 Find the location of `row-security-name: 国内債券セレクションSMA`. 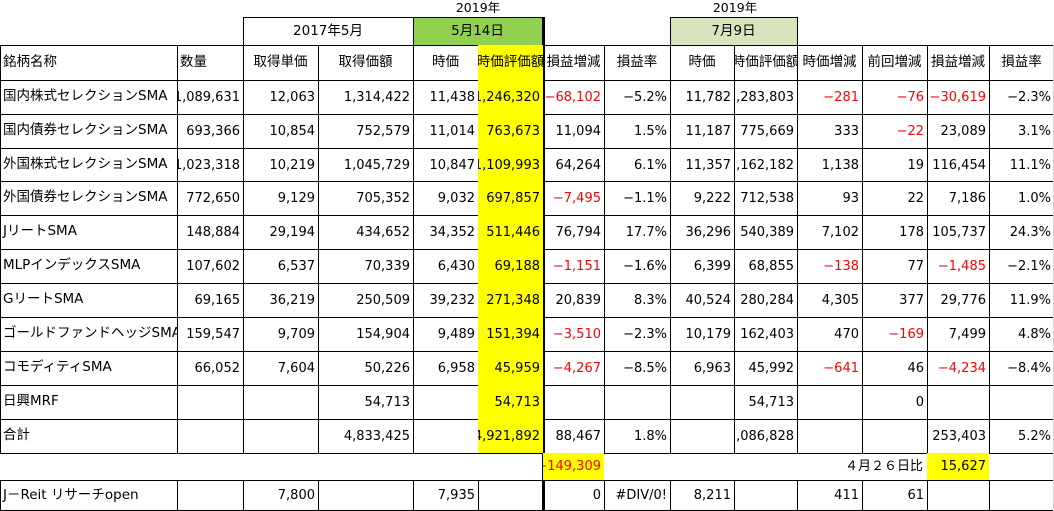

row-security-name: 国内債券セレクションSMA is located at coordinates (85, 130).